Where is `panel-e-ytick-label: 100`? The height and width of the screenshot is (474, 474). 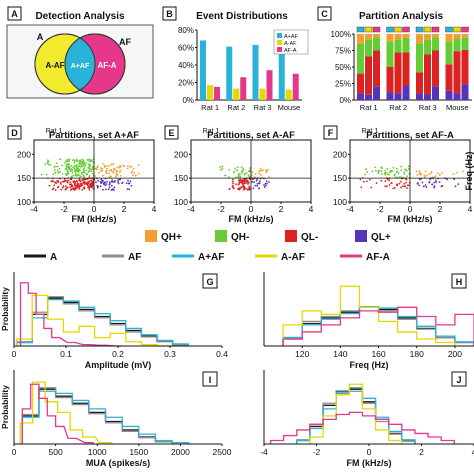
panel-e-ytick-label: 100 is located at coordinates (181, 202).